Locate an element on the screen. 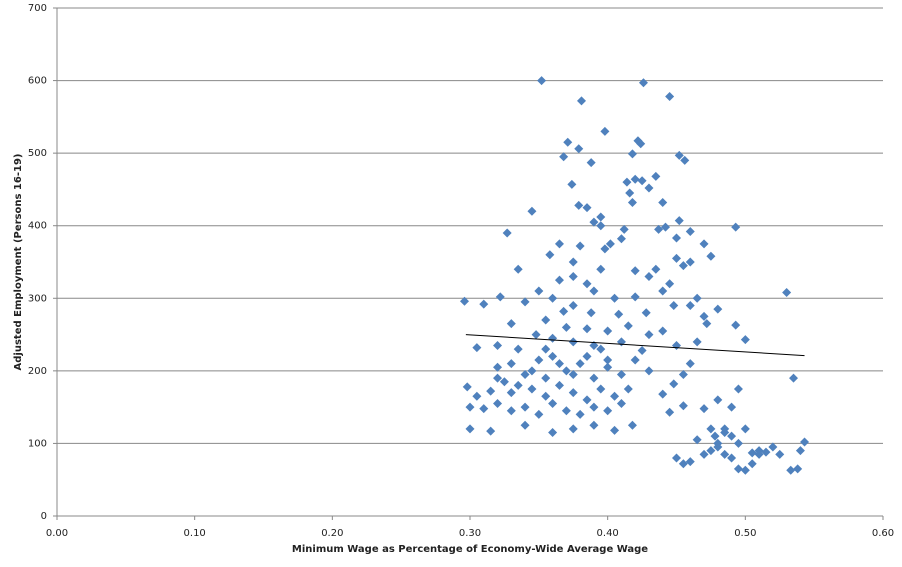  y-axis-title: Adjusted Employment (Persons 16-19) is located at coordinates (18, 262).